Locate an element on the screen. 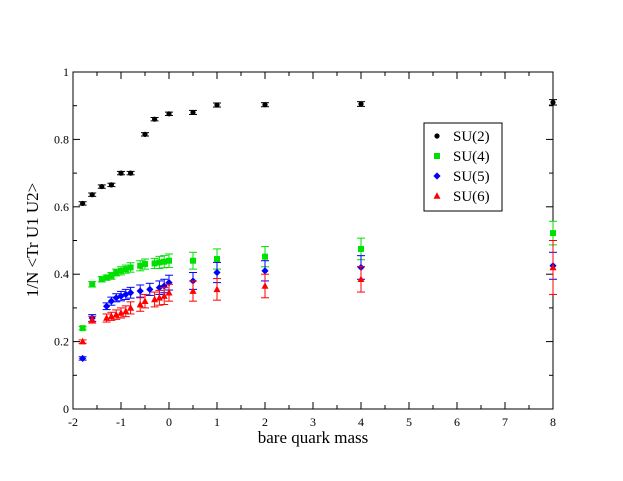  x-axis-title: bare quark mass is located at coordinates (313, 437).